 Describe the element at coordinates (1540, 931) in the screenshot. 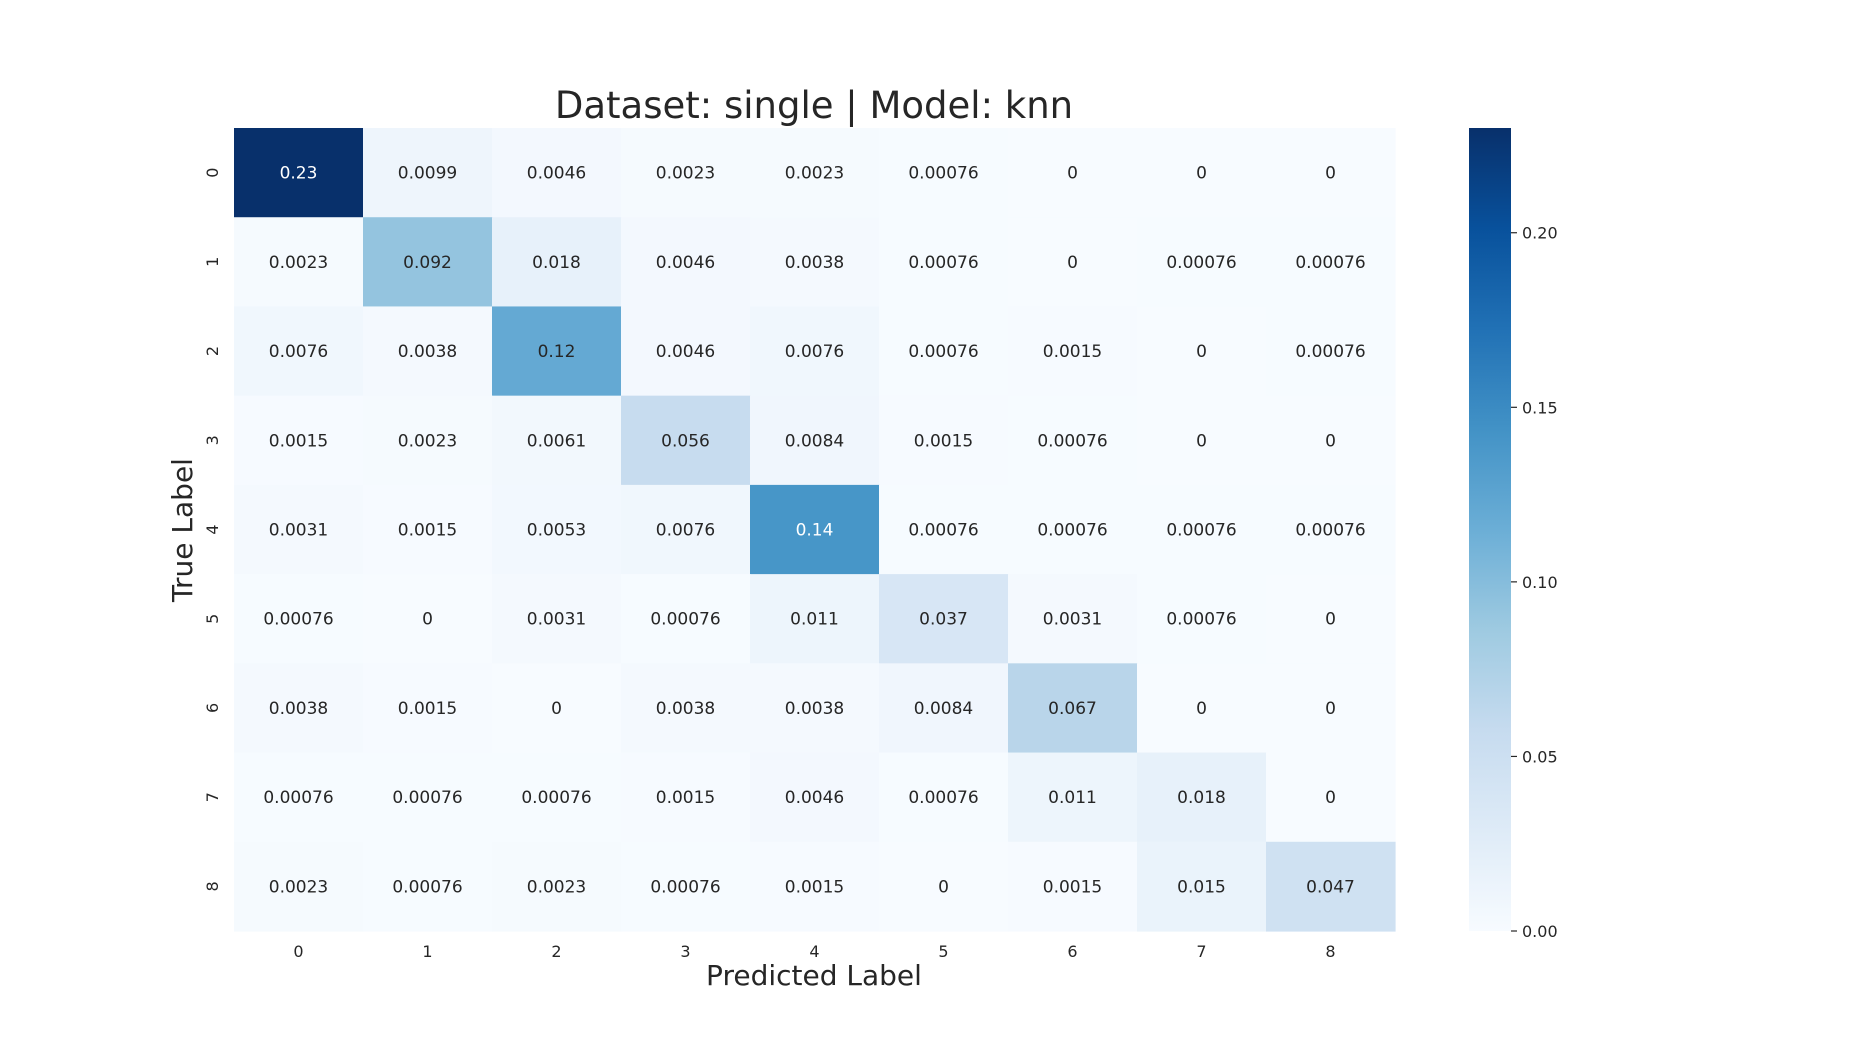

I see `colorbar-tick-label: 0.00` at that location.